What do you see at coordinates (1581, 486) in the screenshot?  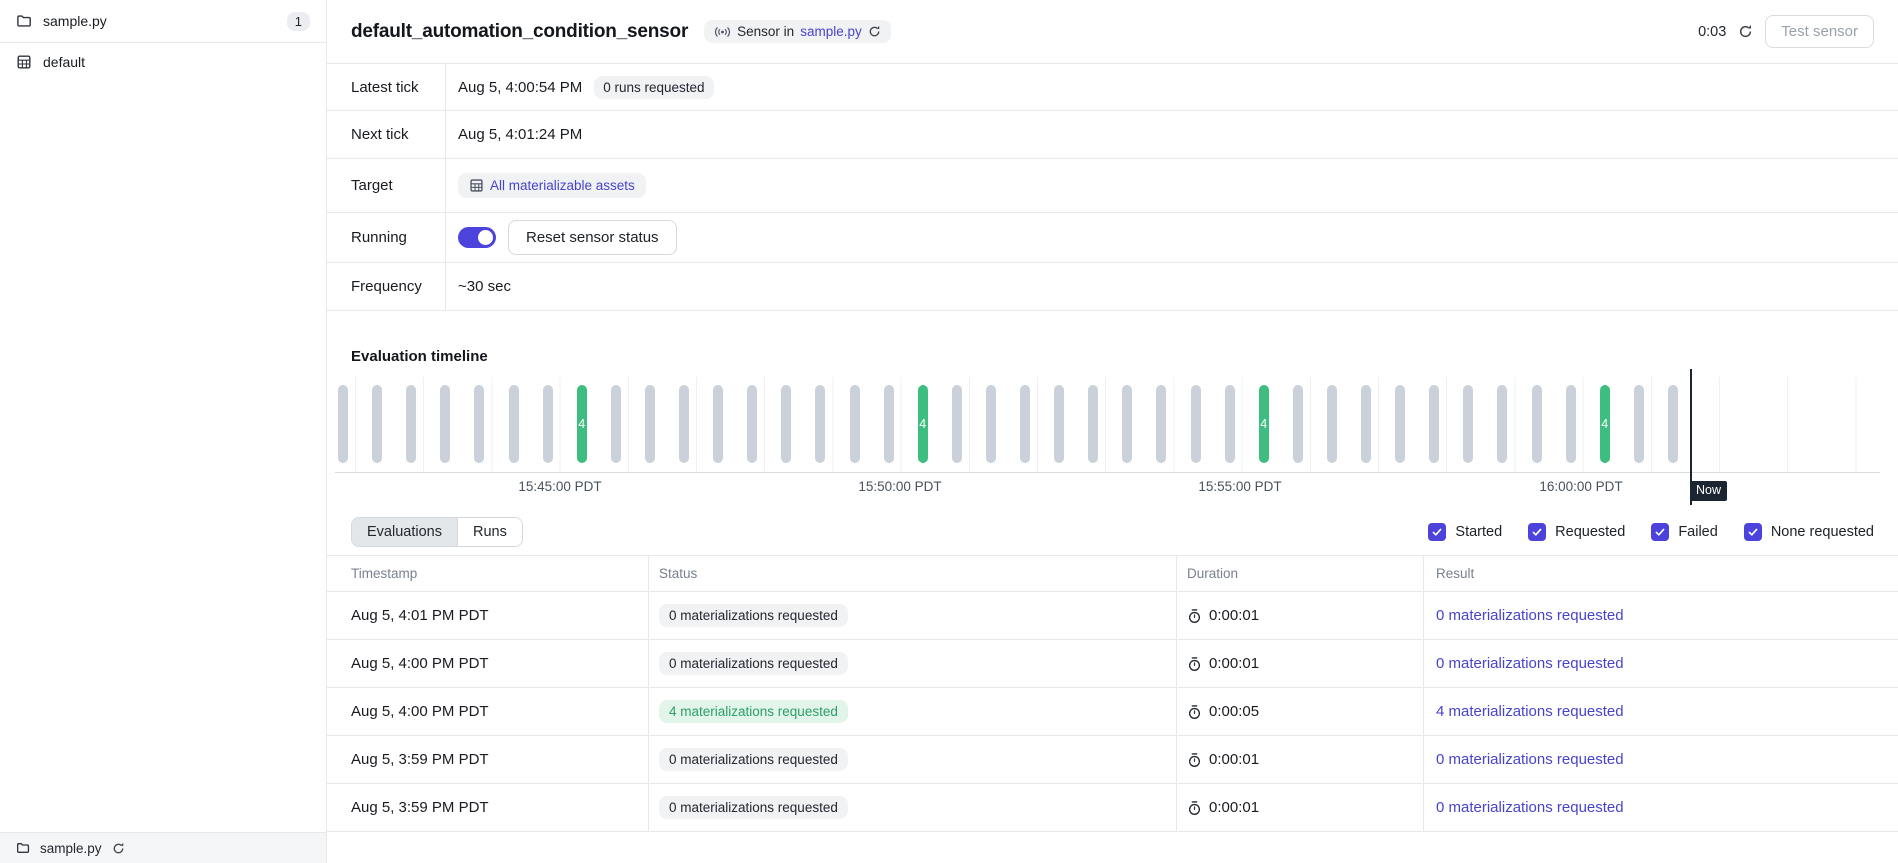 I see `axis-label: 16:00:00 PDT` at bounding box center [1581, 486].